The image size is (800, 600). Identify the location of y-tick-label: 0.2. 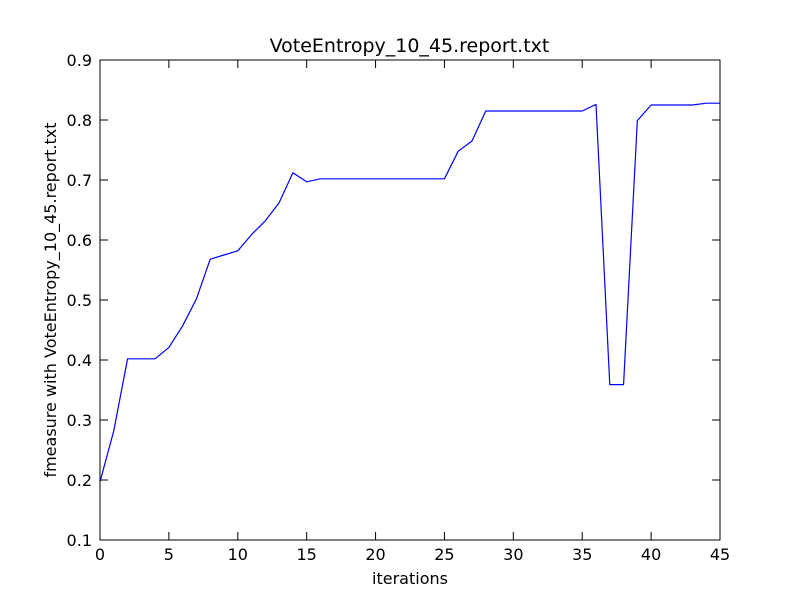
(79, 480).